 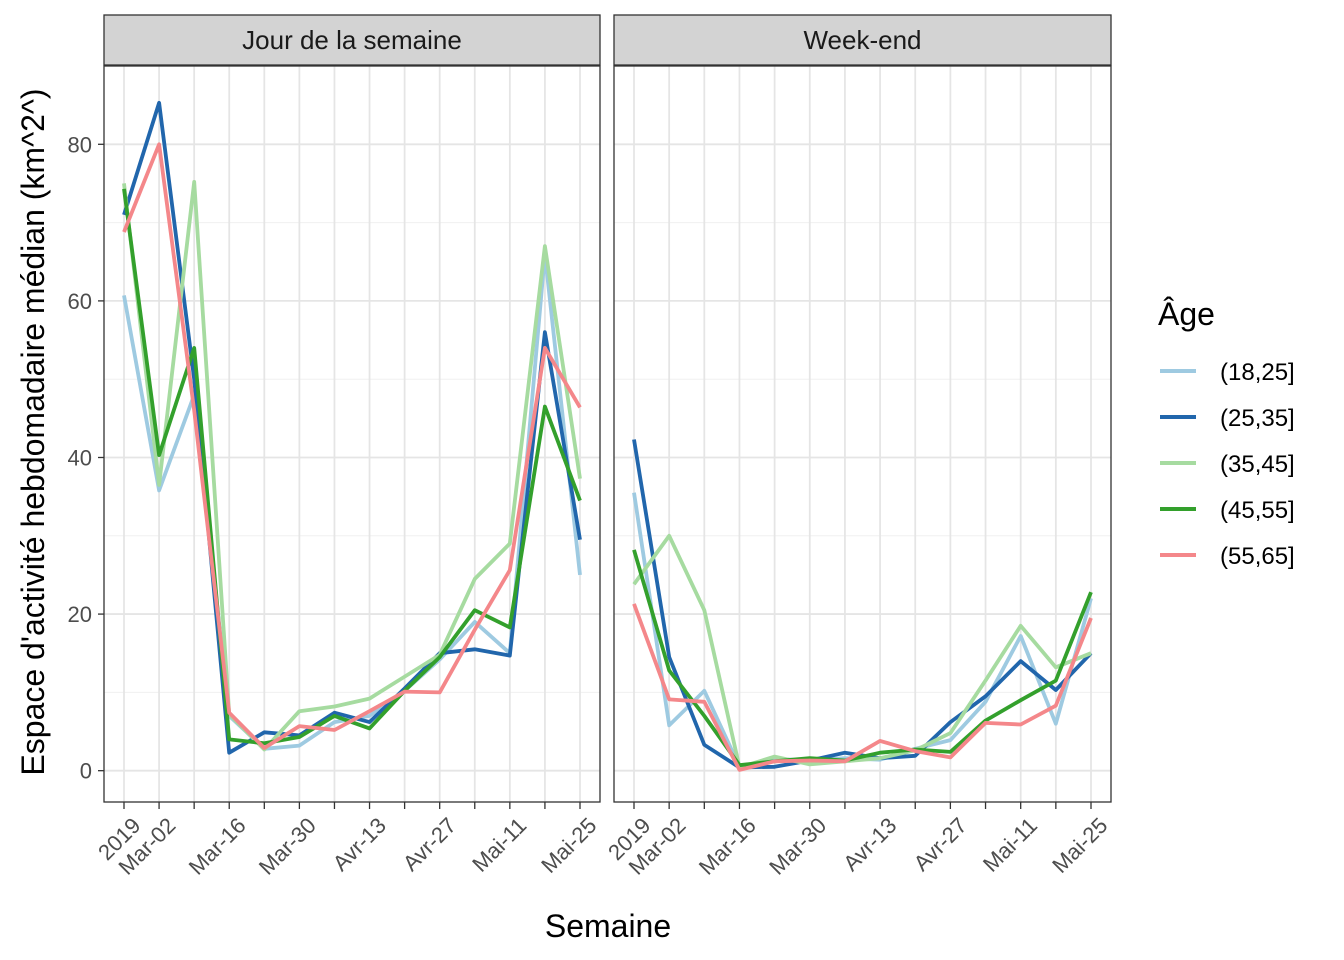 What do you see at coordinates (1257, 510) in the screenshot?
I see `legend-label: (45,55]` at bounding box center [1257, 510].